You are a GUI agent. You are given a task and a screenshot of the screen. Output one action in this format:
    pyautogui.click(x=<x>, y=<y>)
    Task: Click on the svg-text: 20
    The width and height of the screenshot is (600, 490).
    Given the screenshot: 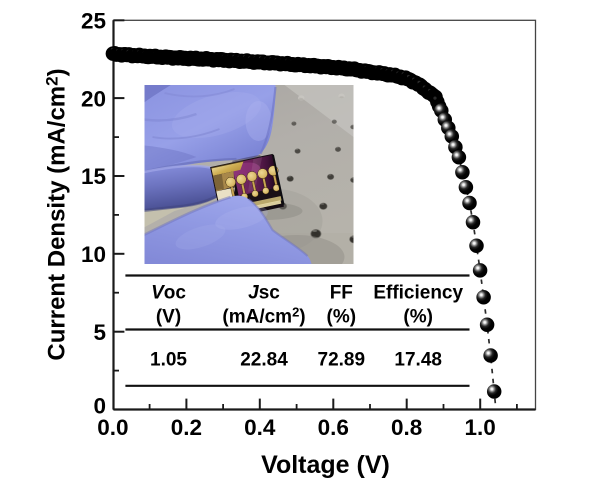 What is the action you would take?
    pyautogui.click(x=93, y=98)
    